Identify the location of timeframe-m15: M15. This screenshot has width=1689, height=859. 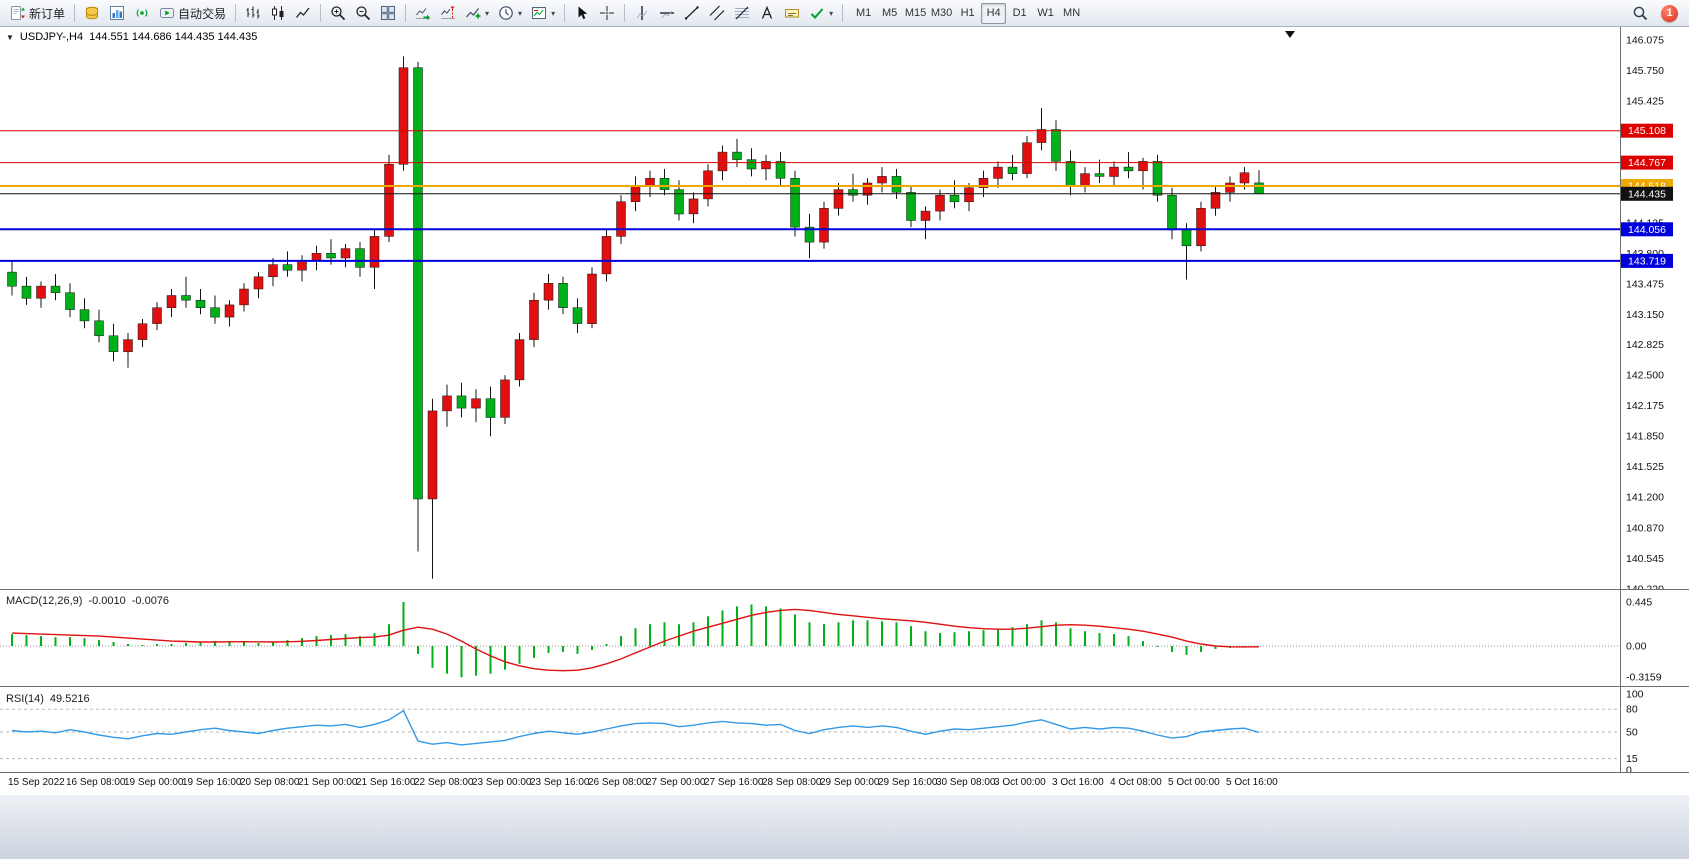
(915, 13).